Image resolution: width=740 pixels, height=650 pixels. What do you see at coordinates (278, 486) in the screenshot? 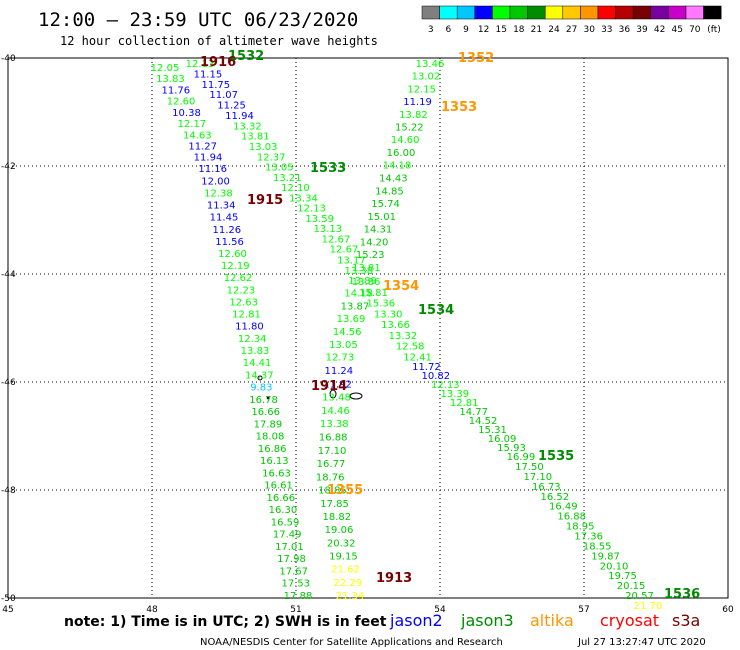
I see `swh-value: 16.61` at bounding box center [278, 486].